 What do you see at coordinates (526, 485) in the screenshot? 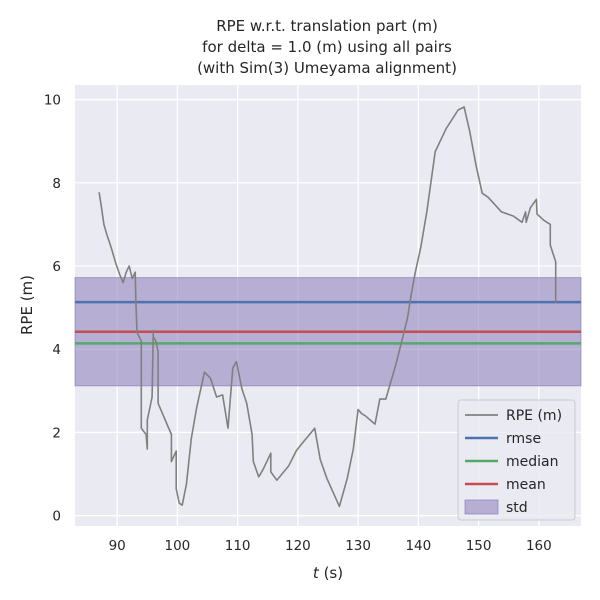
I see `legend-label-mean: mean` at bounding box center [526, 485].